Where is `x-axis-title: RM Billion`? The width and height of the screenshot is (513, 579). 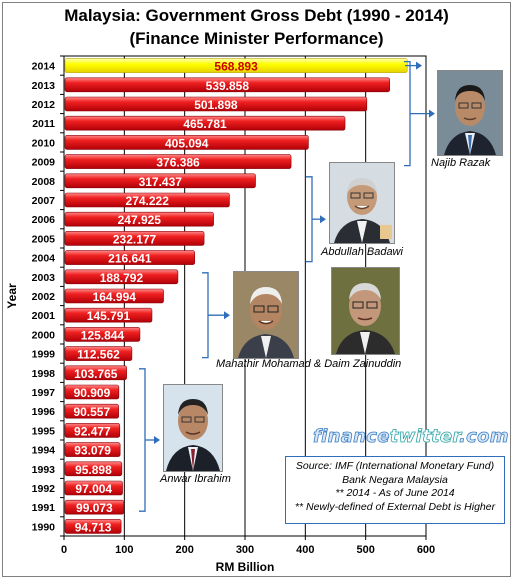 x-axis-title: RM Billion is located at coordinates (245, 567).